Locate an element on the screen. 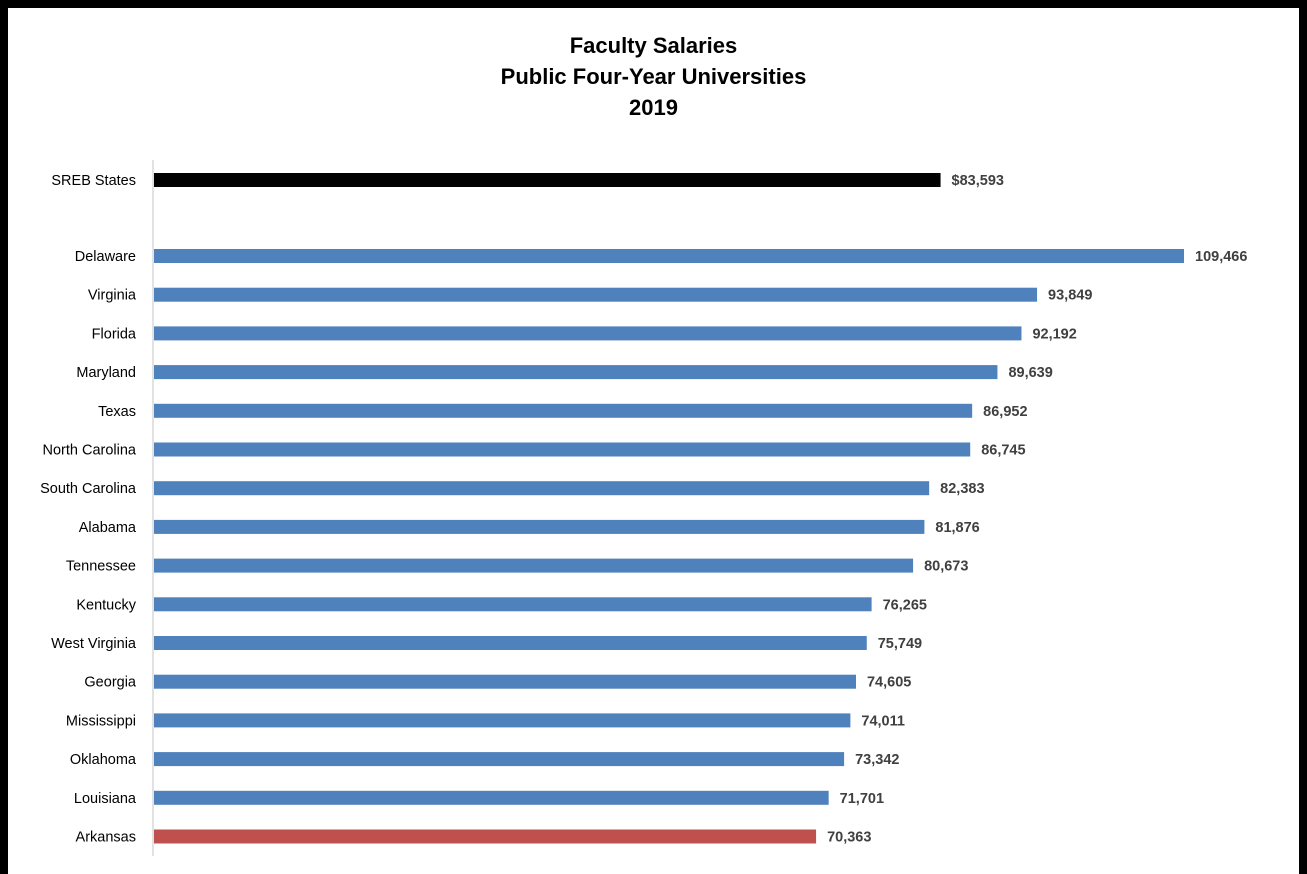  bar-kentucky is located at coordinates (513, 604).